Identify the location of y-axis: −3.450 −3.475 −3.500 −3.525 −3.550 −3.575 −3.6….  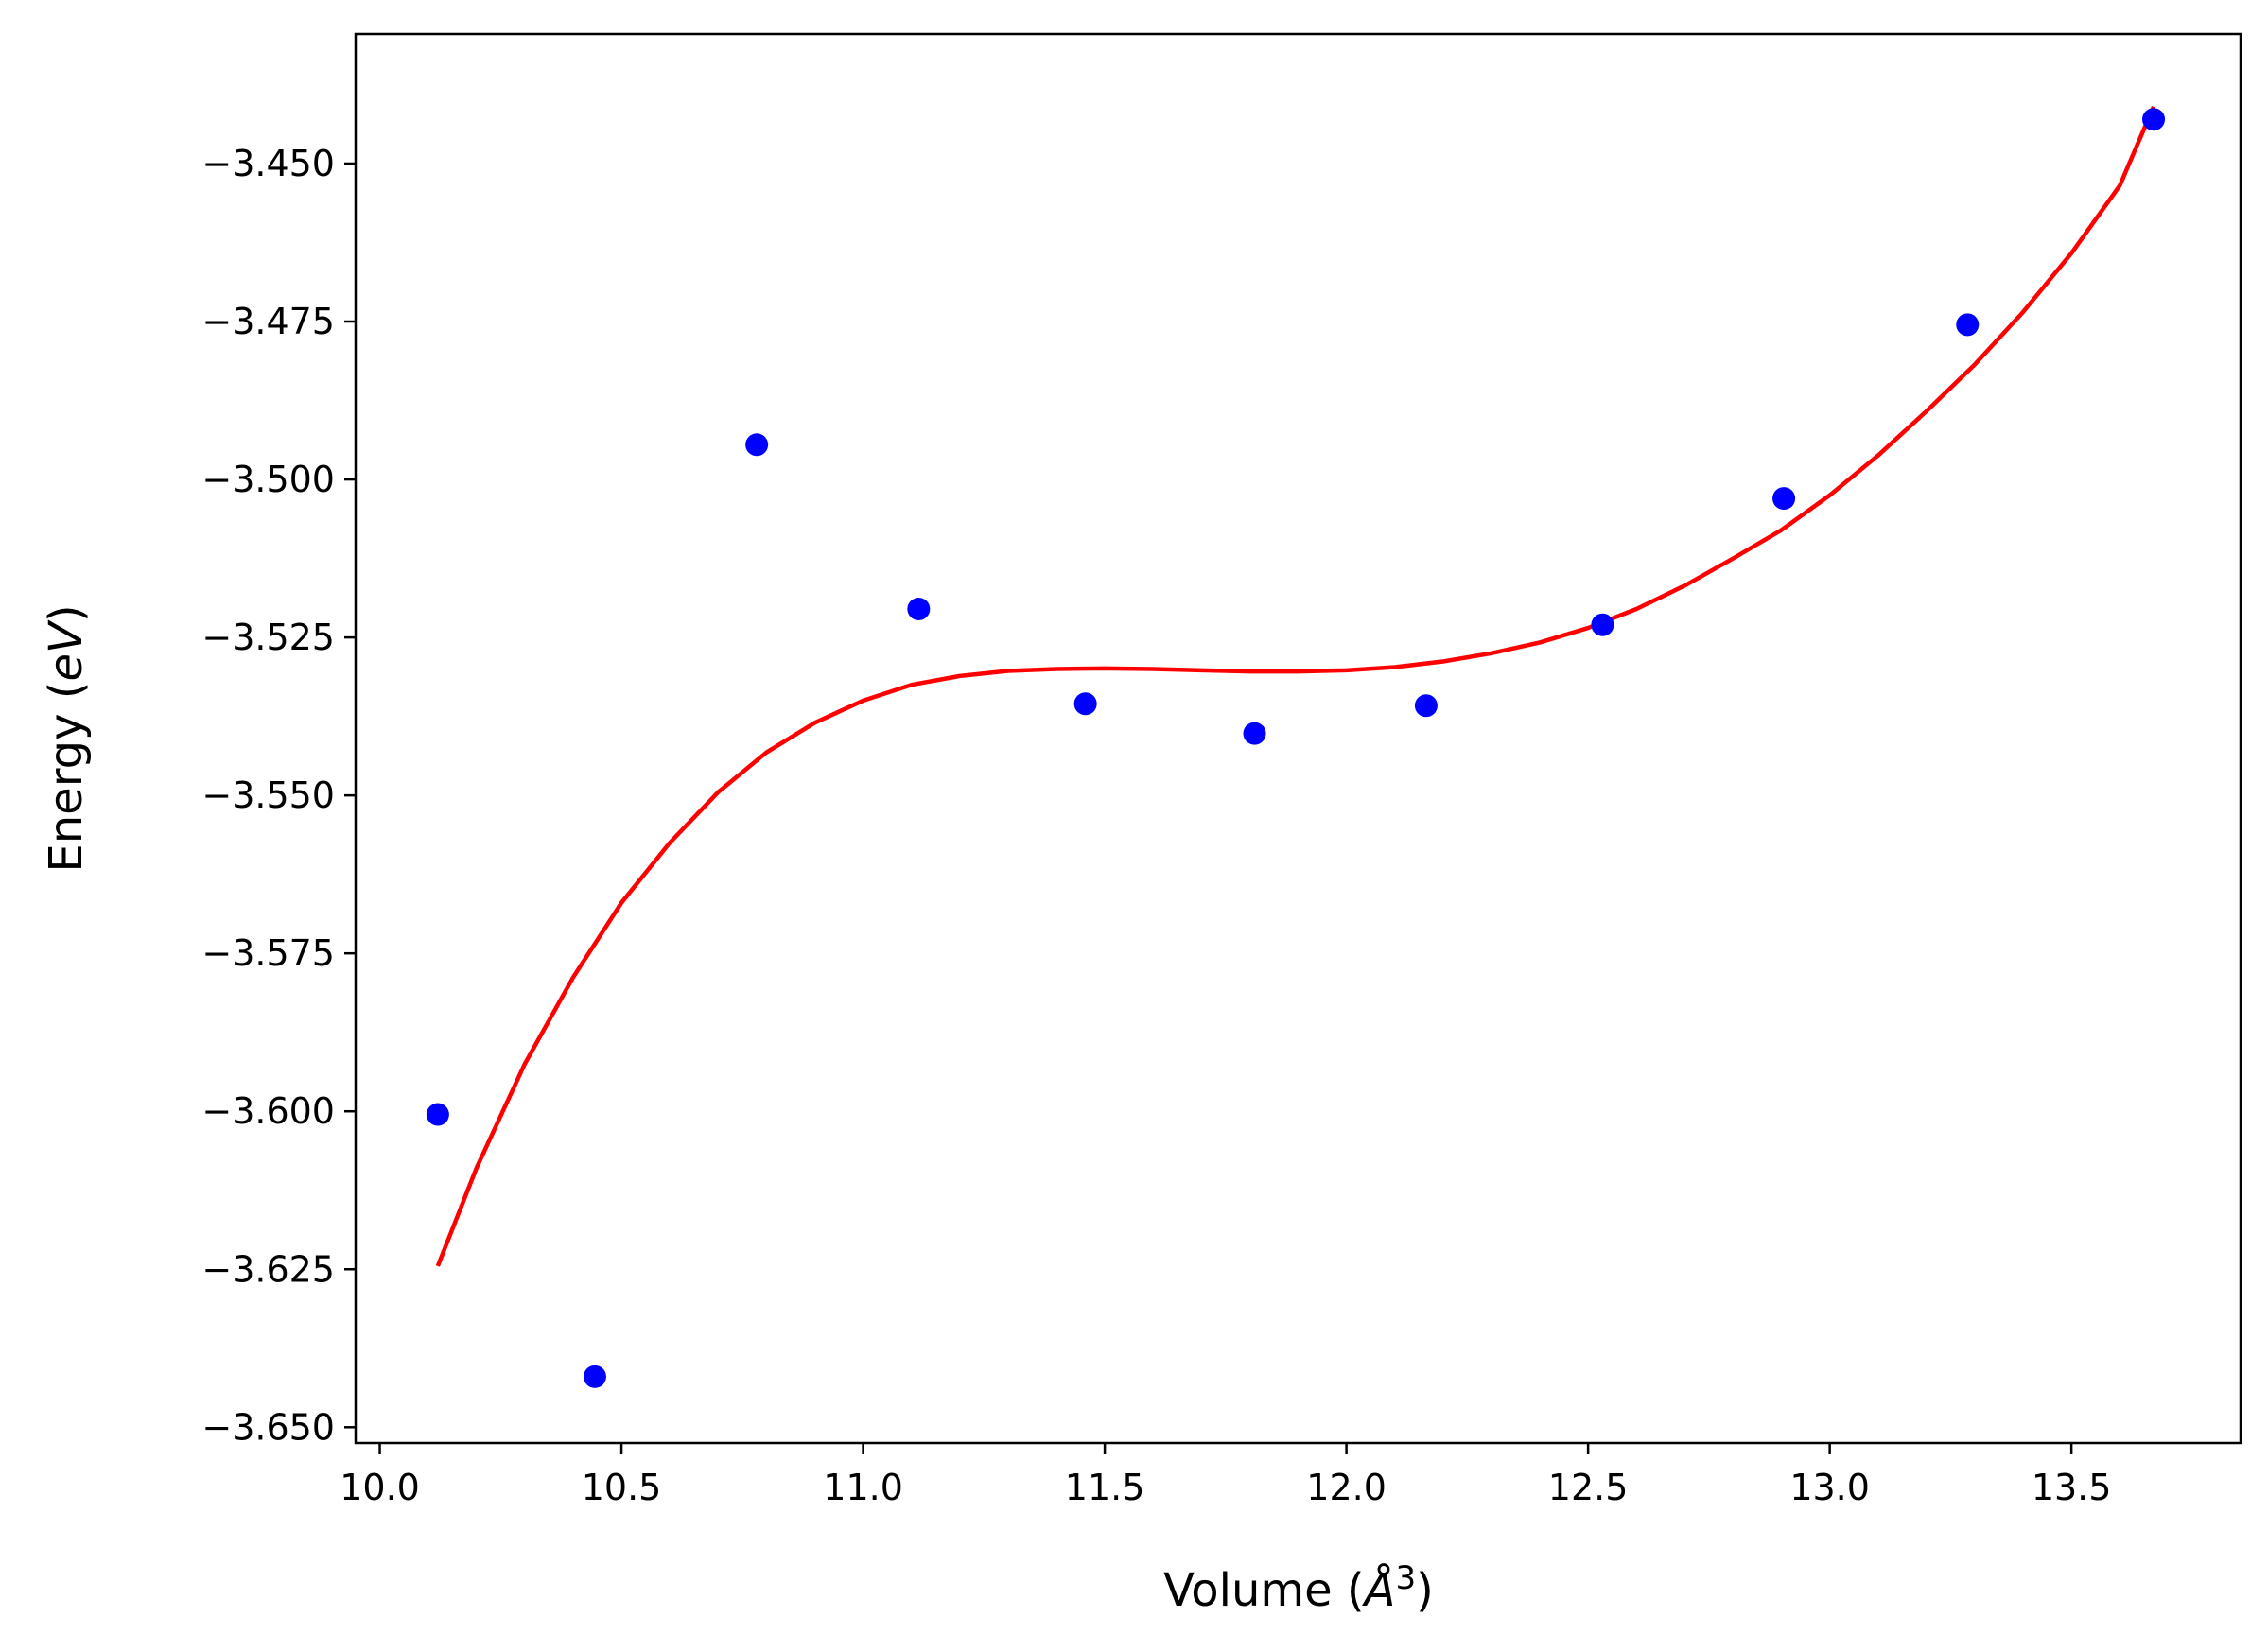
(278, 795).